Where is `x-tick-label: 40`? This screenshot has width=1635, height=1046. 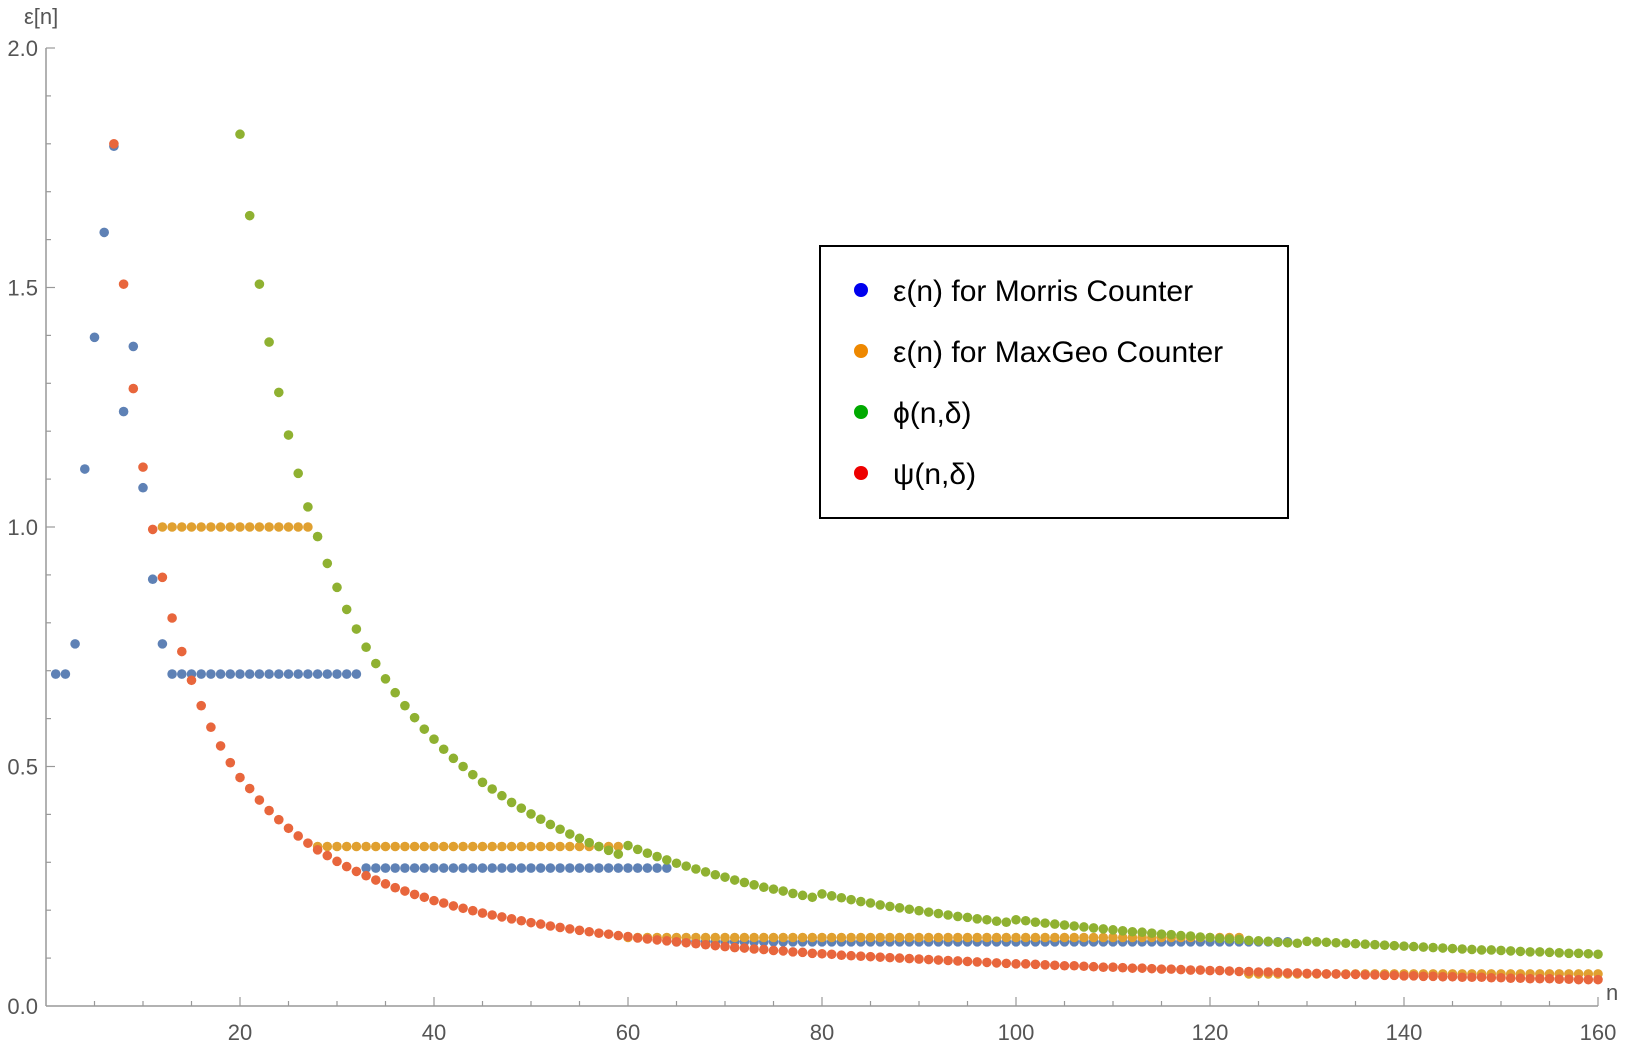 x-tick-label: 40 is located at coordinates (434, 1032).